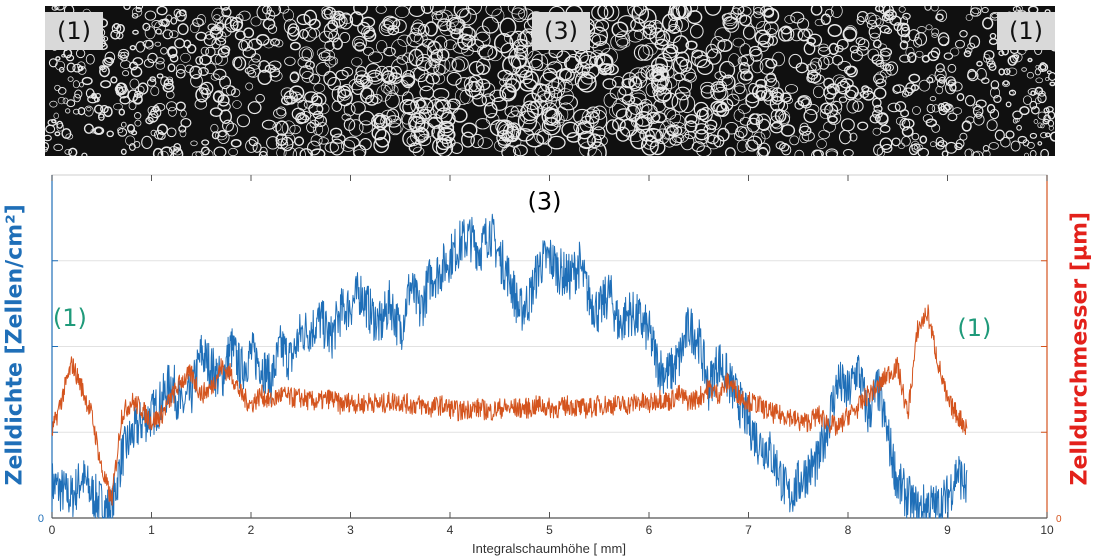 The width and height of the screenshot is (1098, 557). Describe the element at coordinates (151, 530) in the screenshot. I see `x-tick-label-1: 1` at that location.